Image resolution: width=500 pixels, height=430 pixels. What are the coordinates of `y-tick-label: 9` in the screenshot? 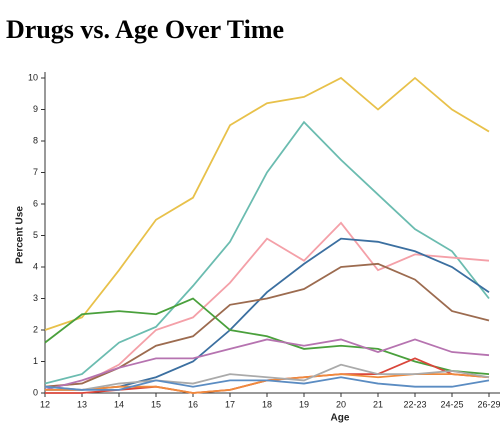 It's located at (35, 109).